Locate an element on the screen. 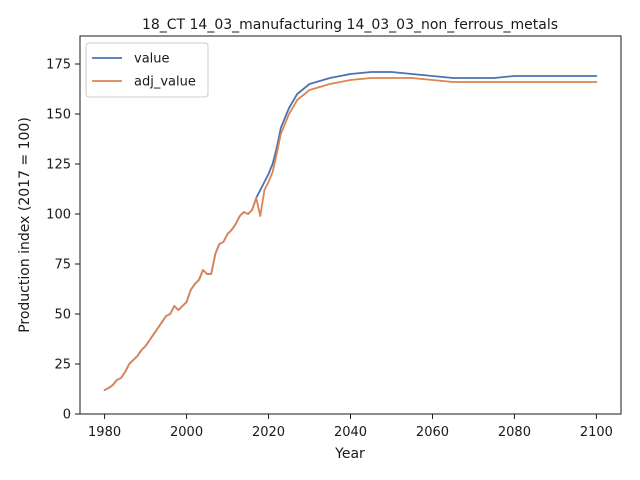 This screenshot has width=640, height=480. x-tick-label: 2060 is located at coordinates (432, 432).